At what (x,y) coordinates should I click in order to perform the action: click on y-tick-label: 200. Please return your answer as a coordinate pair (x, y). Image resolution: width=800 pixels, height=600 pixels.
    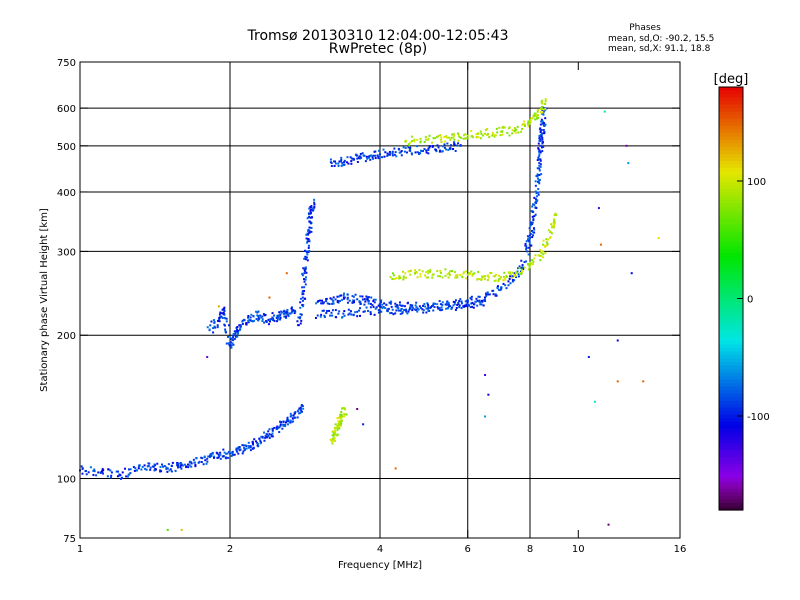
    Looking at the image, I should click on (66, 336).